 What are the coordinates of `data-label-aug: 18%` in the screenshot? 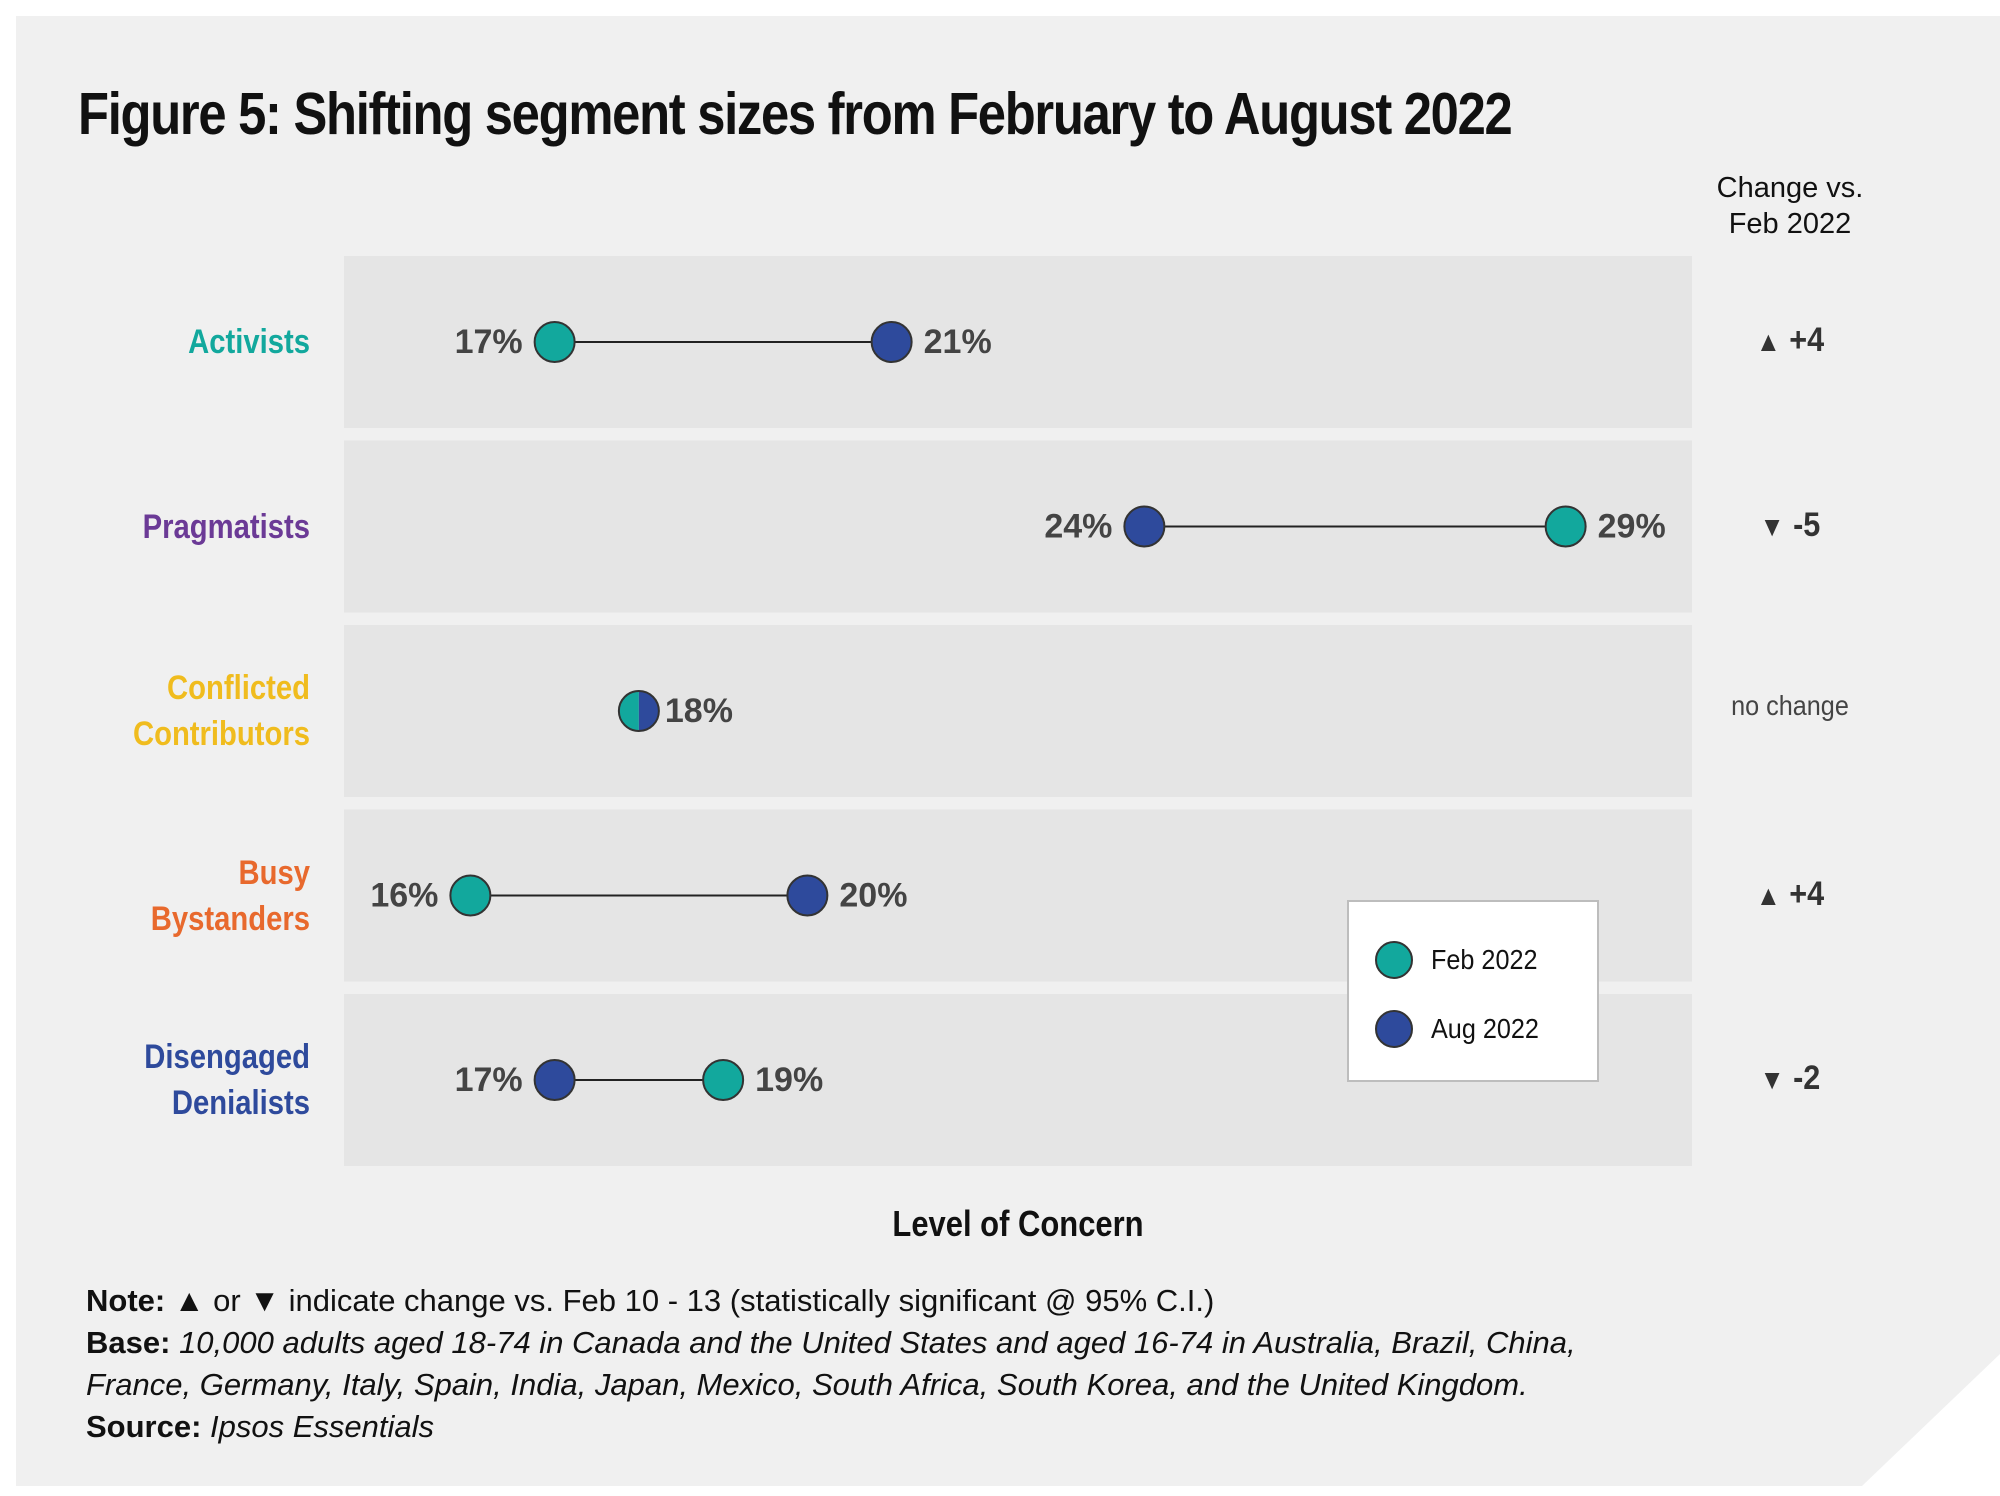 It's located at (699, 711).